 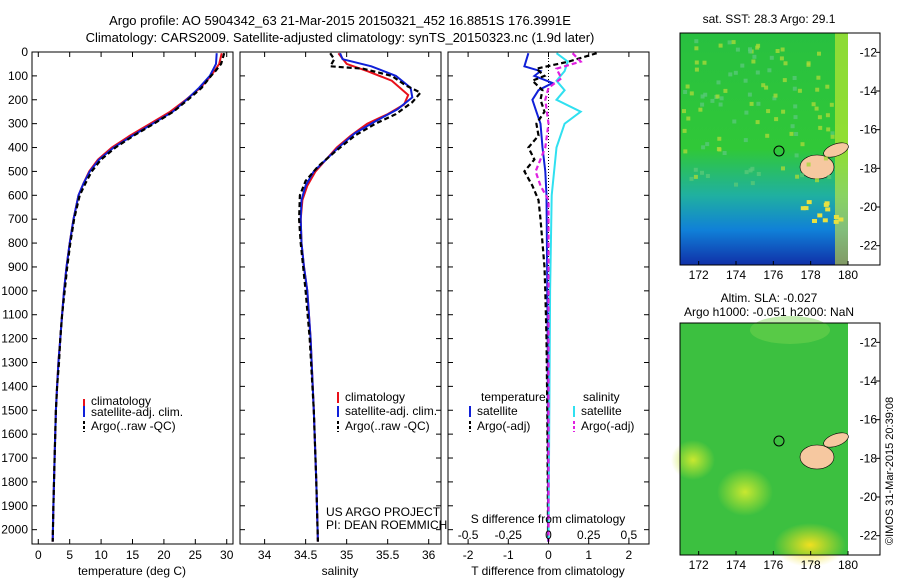 What do you see at coordinates (601, 397) in the screenshot?
I see `legend-heading-salinity: salinity` at bounding box center [601, 397].